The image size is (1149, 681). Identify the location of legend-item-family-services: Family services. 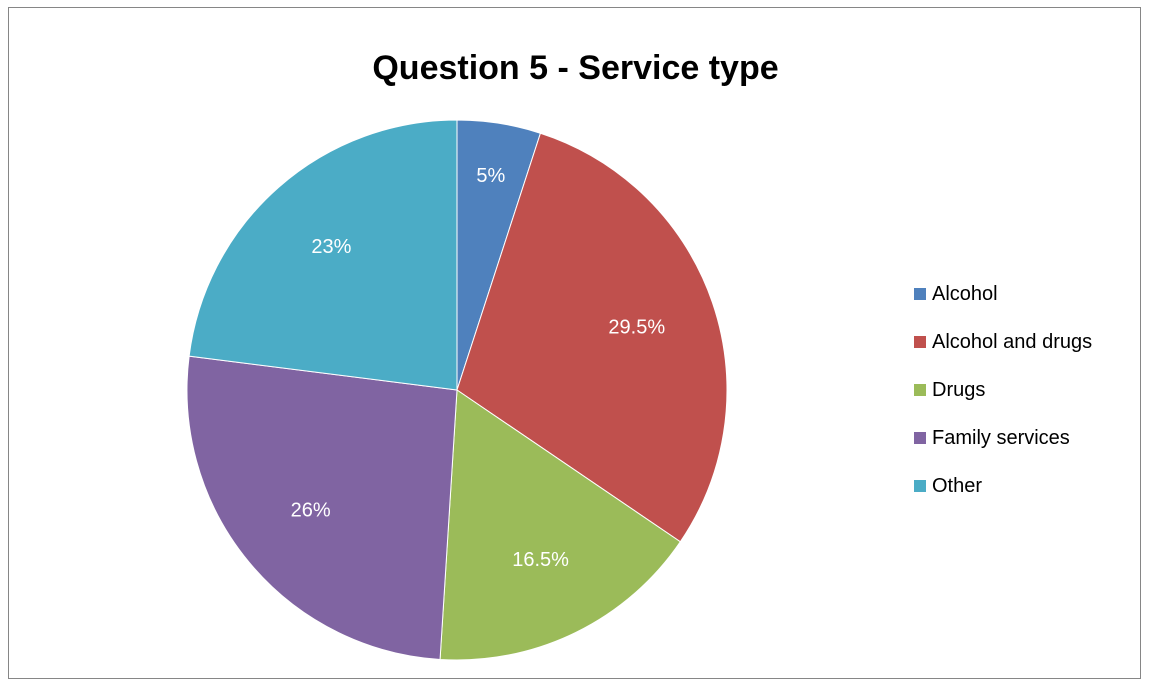
(1003, 438).